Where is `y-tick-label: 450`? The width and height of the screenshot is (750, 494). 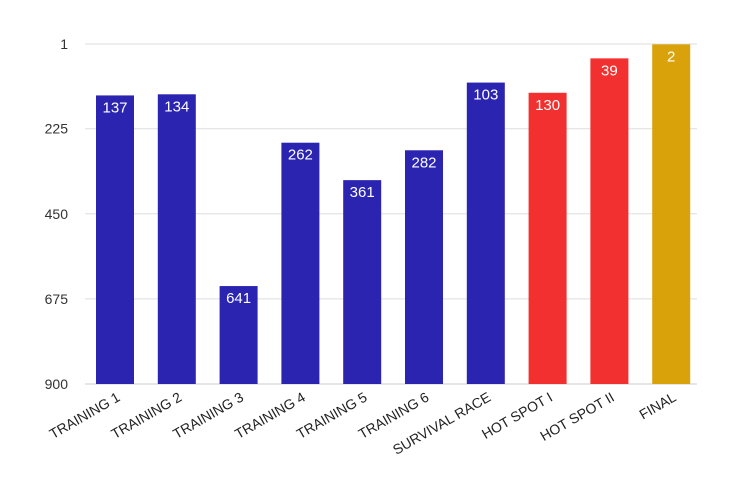 y-tick-label: 450 is located at coordinates (57, 214).